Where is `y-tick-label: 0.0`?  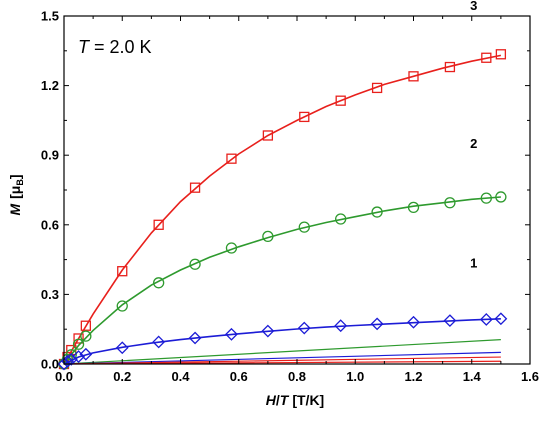 y-tick-label: 0.0 is located at coordinates (50, 364).